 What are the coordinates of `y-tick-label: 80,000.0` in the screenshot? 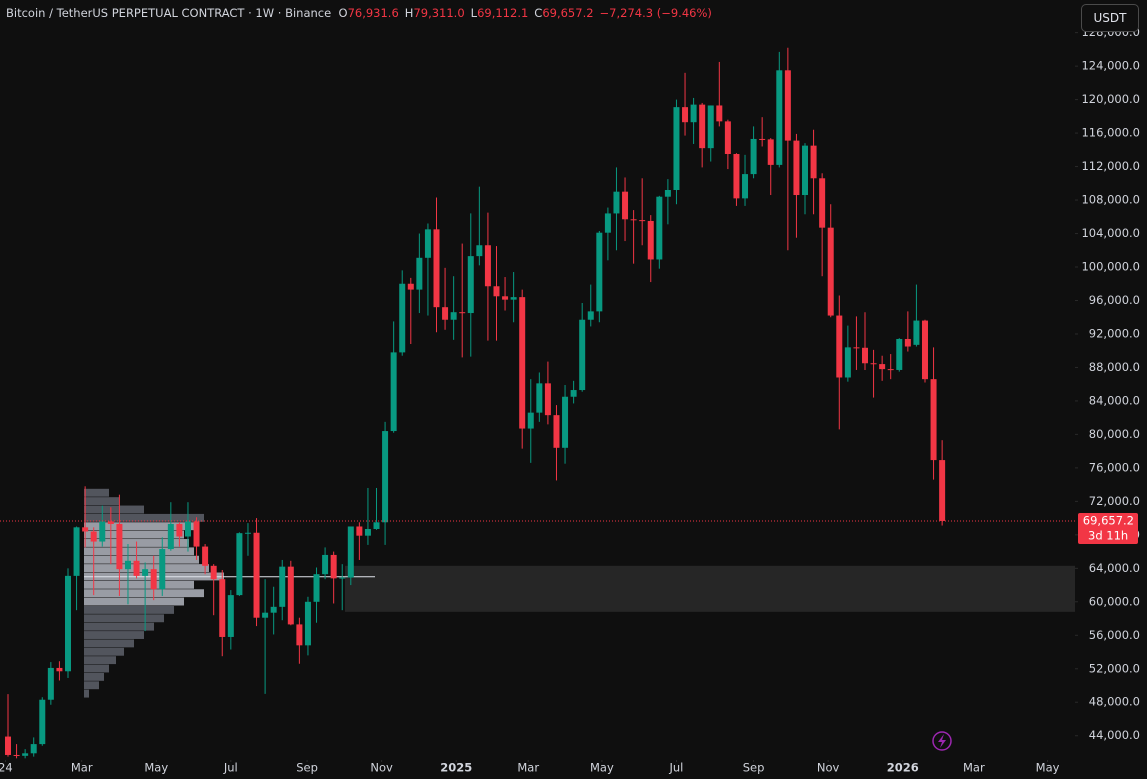 It's located at (1114, 434).